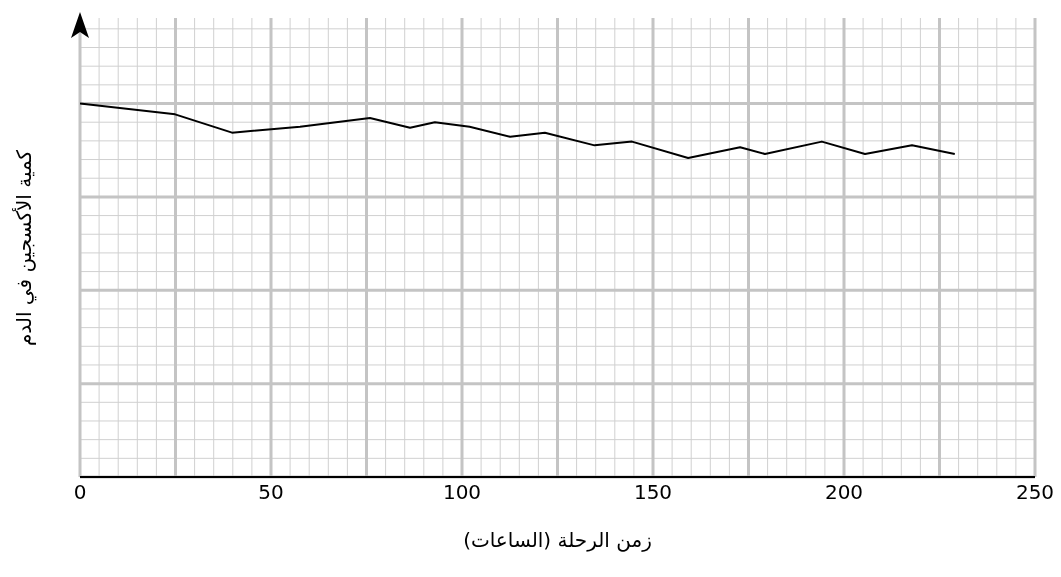  What do you see at coordinates (844, 492) in the screenshot?
I see `x-tick-label: 200` at bounding box center [844, 492].